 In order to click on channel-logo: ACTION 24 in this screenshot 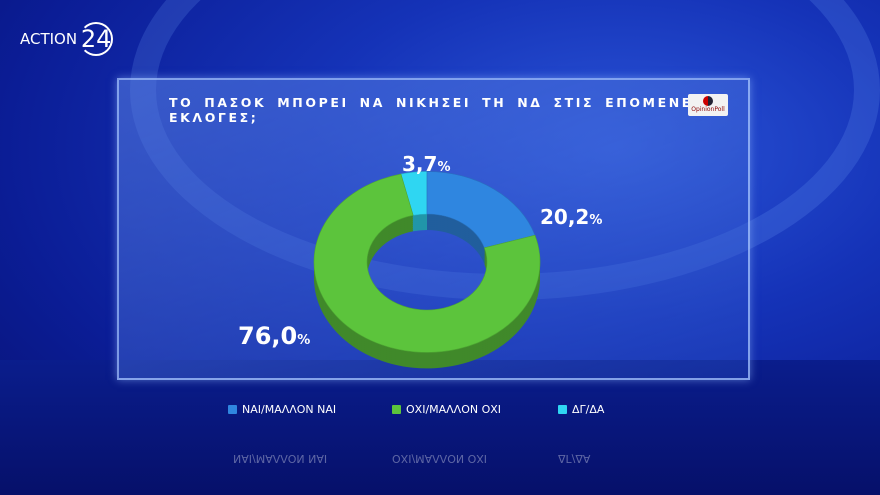, I will do `click(67, 39)`.